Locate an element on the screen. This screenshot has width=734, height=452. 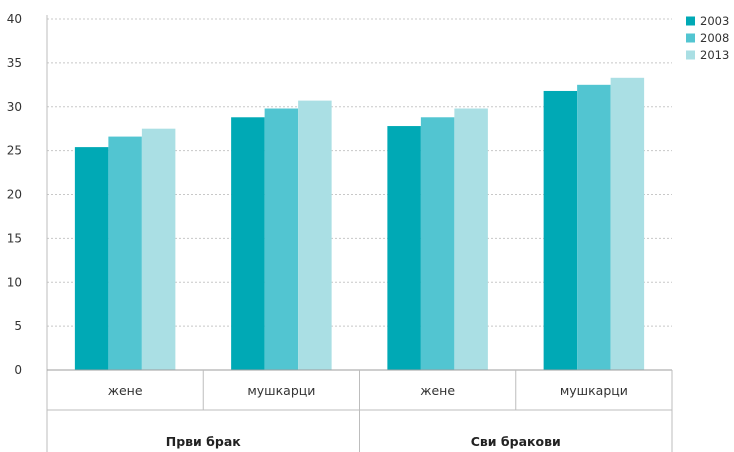
y-tick-label: 0 is located at coordinates (18, 370).